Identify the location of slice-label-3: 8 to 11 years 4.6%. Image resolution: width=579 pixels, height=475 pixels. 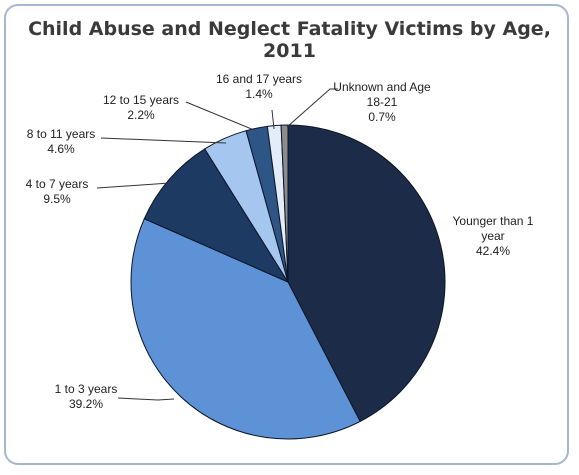
(61, 141).